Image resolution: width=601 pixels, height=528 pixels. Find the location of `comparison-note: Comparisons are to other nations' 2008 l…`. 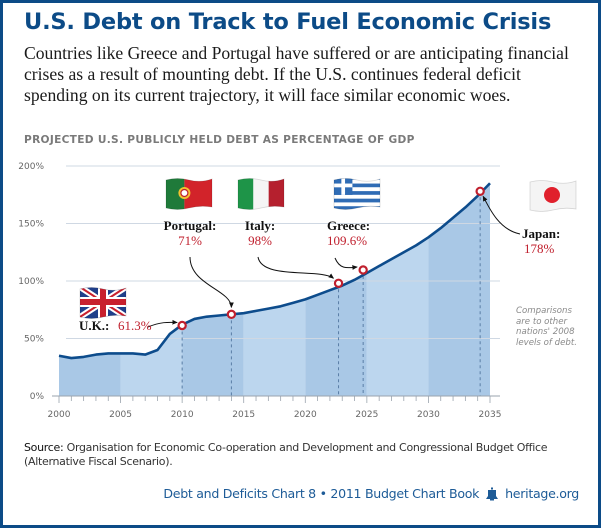

comparison-note: Comparisons are to other nations' 2008 l… is located at coordinates (546, 327).